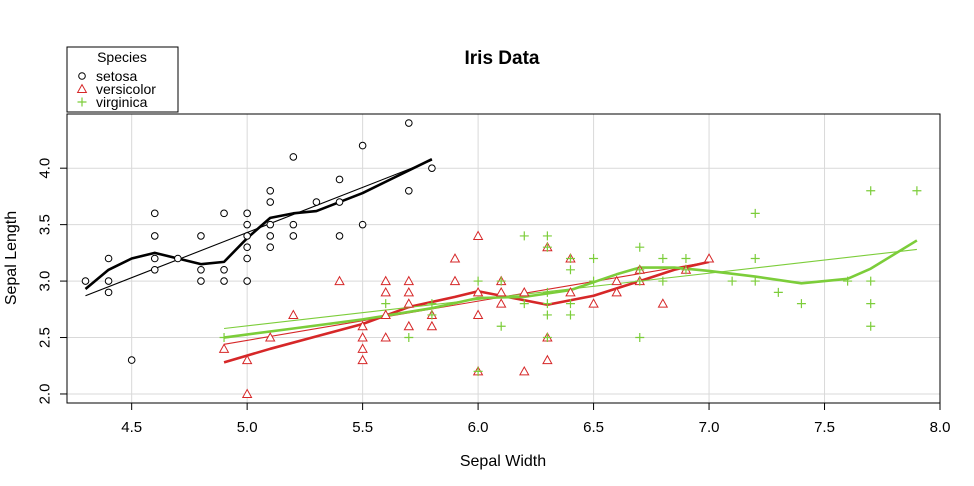 The width and height of the screenshot is (974, 486). I want to click on virginica-smooth-line, so click(570, 289).